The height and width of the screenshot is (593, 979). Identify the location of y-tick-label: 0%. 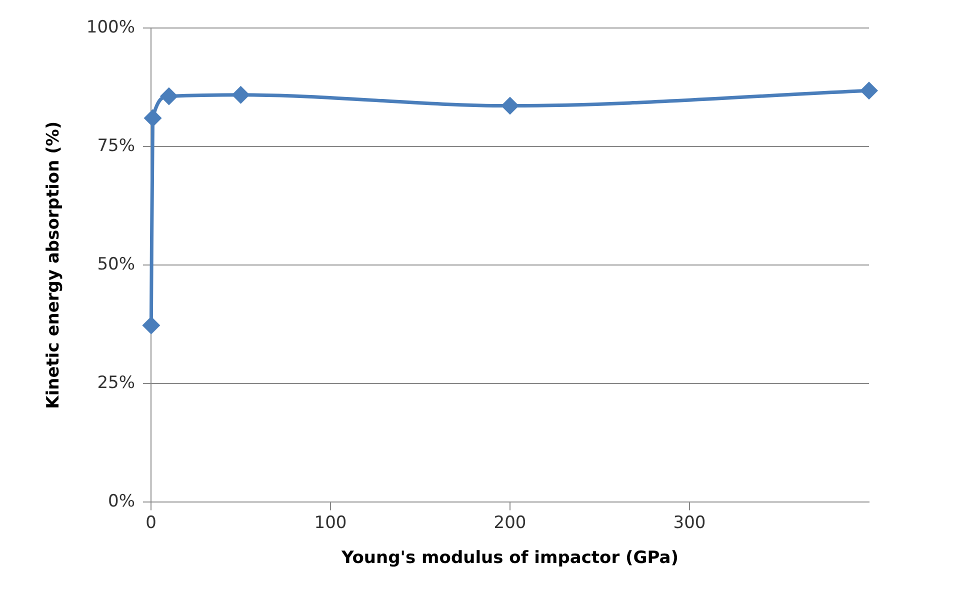
(121, 502).